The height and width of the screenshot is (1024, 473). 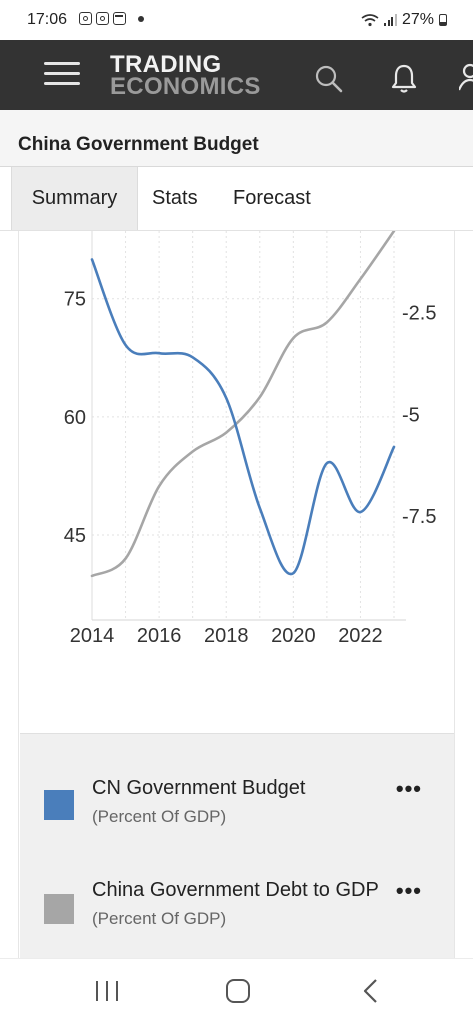 I want to click on y-tick-label-left: 60, so click(x=75, y=418).